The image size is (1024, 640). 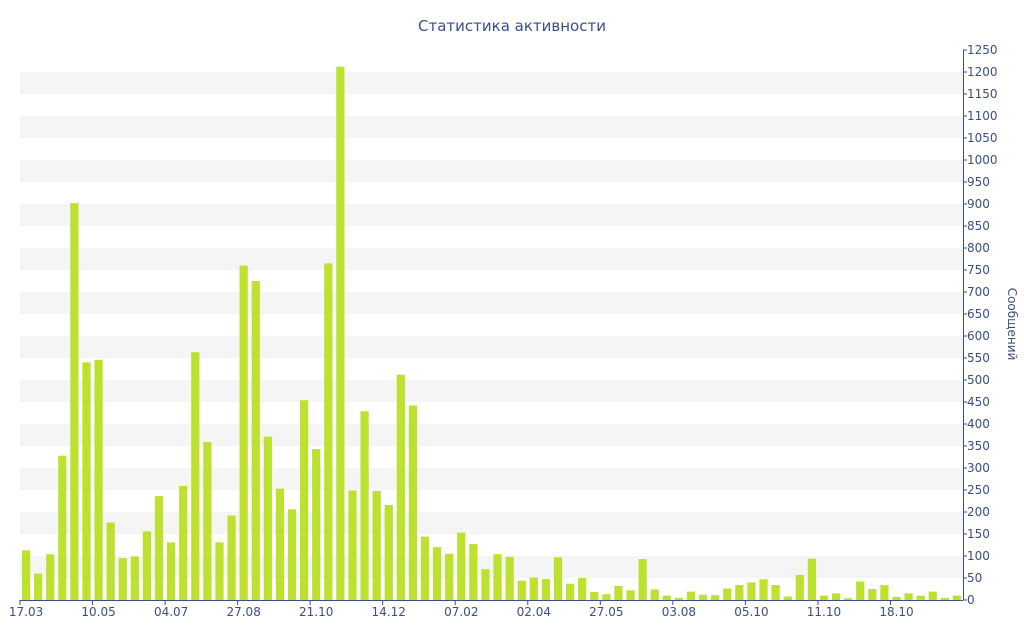 I want to click on y-tick-label: 650, so click(x=978, y=314).